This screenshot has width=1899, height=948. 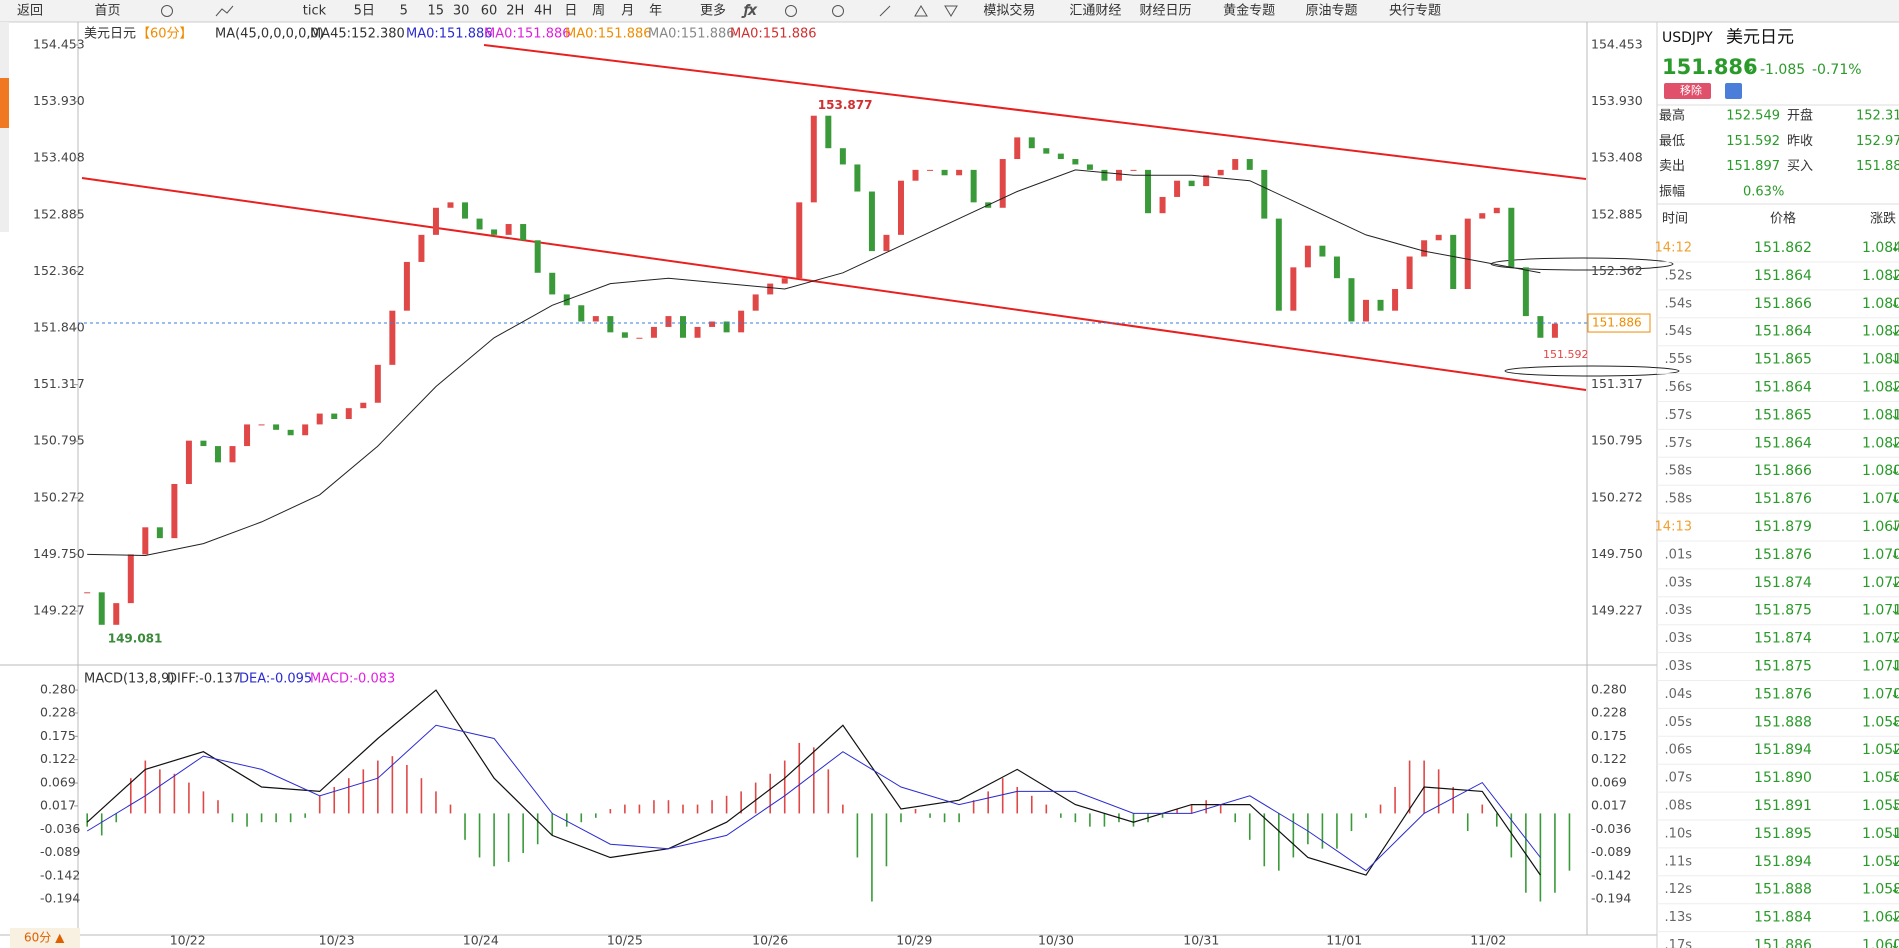 I want to click on active-tab, so click(x=4, y=103).